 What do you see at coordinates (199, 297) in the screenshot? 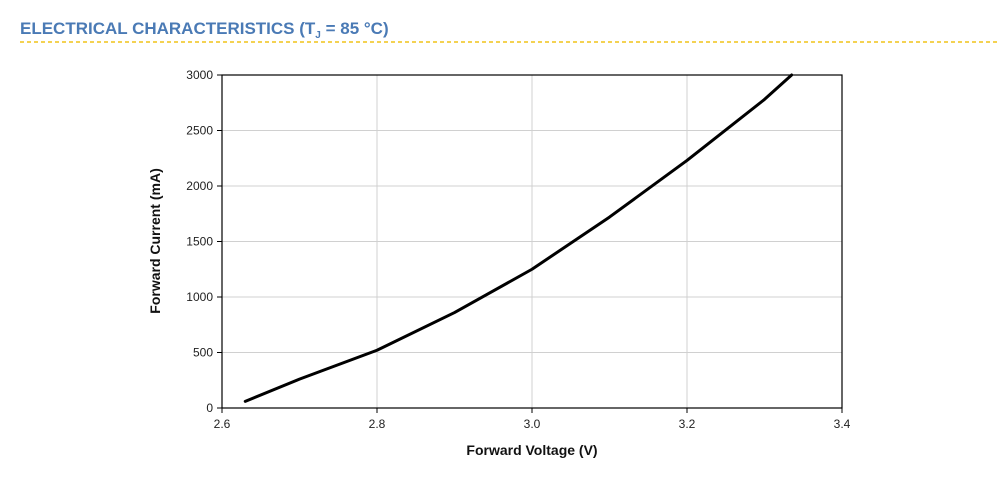
I see `y-tick-label: 1000` at bounding box center [199, 297].